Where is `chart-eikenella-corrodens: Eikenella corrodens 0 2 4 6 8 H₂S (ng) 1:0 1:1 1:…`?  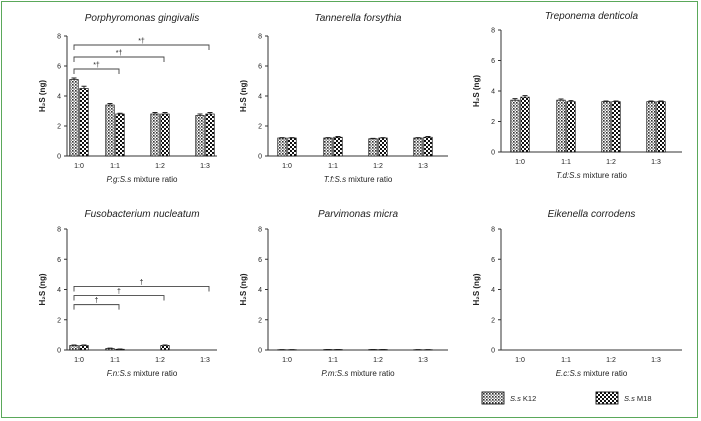 chart-eikenella-corrodens: Eikenella corrodens 0 2 4 6 8 H₂S (ng) 1:0 1:1 1:… is located at coordinates (577, 293).